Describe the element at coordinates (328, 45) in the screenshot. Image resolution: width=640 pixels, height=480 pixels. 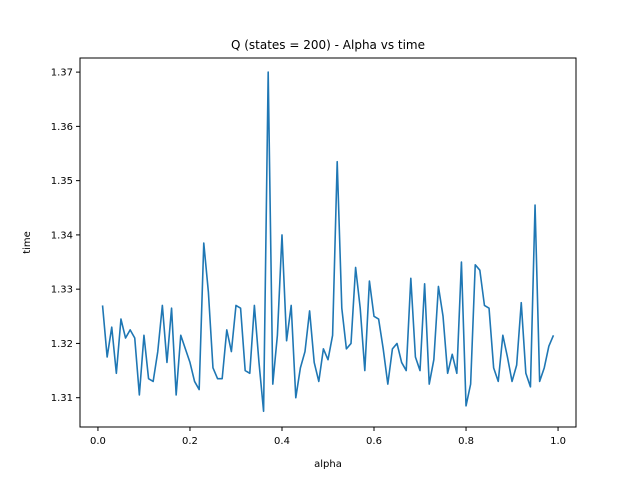
I see `chart-title: Q (states = 200) - Alpha vs time` at that location.